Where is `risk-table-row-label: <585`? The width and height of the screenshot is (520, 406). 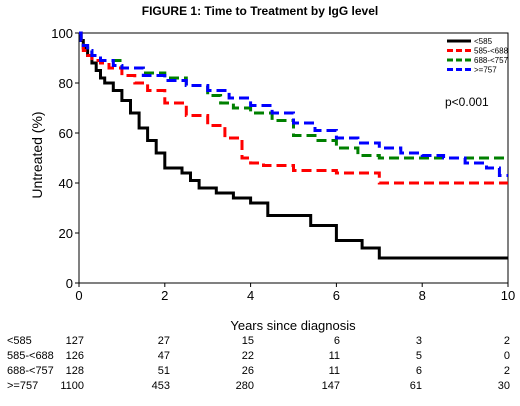 risk-table-row-label: <585 is located at coordinates (19, 341).